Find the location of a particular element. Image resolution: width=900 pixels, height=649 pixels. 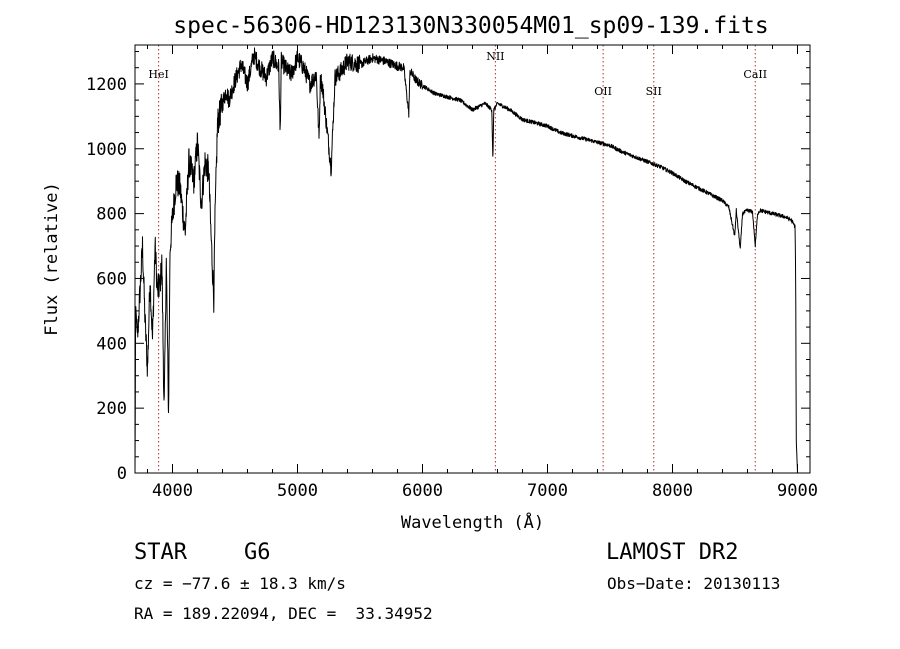

y-tick-label-1000: 1000 is located at coordinates (106, 150).